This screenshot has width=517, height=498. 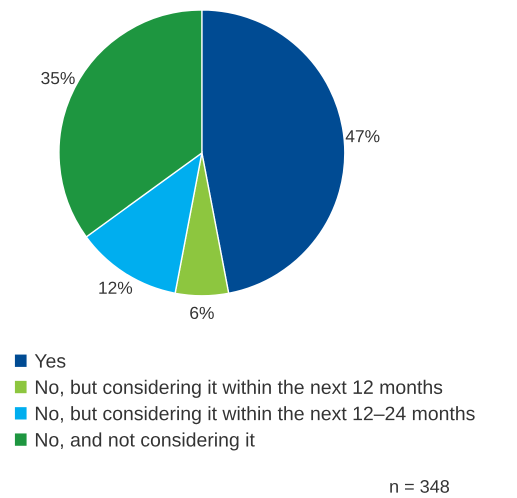 What do you see at coordinates (255, 415) in the screenshot?
I see `legend-label: No, but considering it within the next 12–24 months` at bounding box center [255, 415].